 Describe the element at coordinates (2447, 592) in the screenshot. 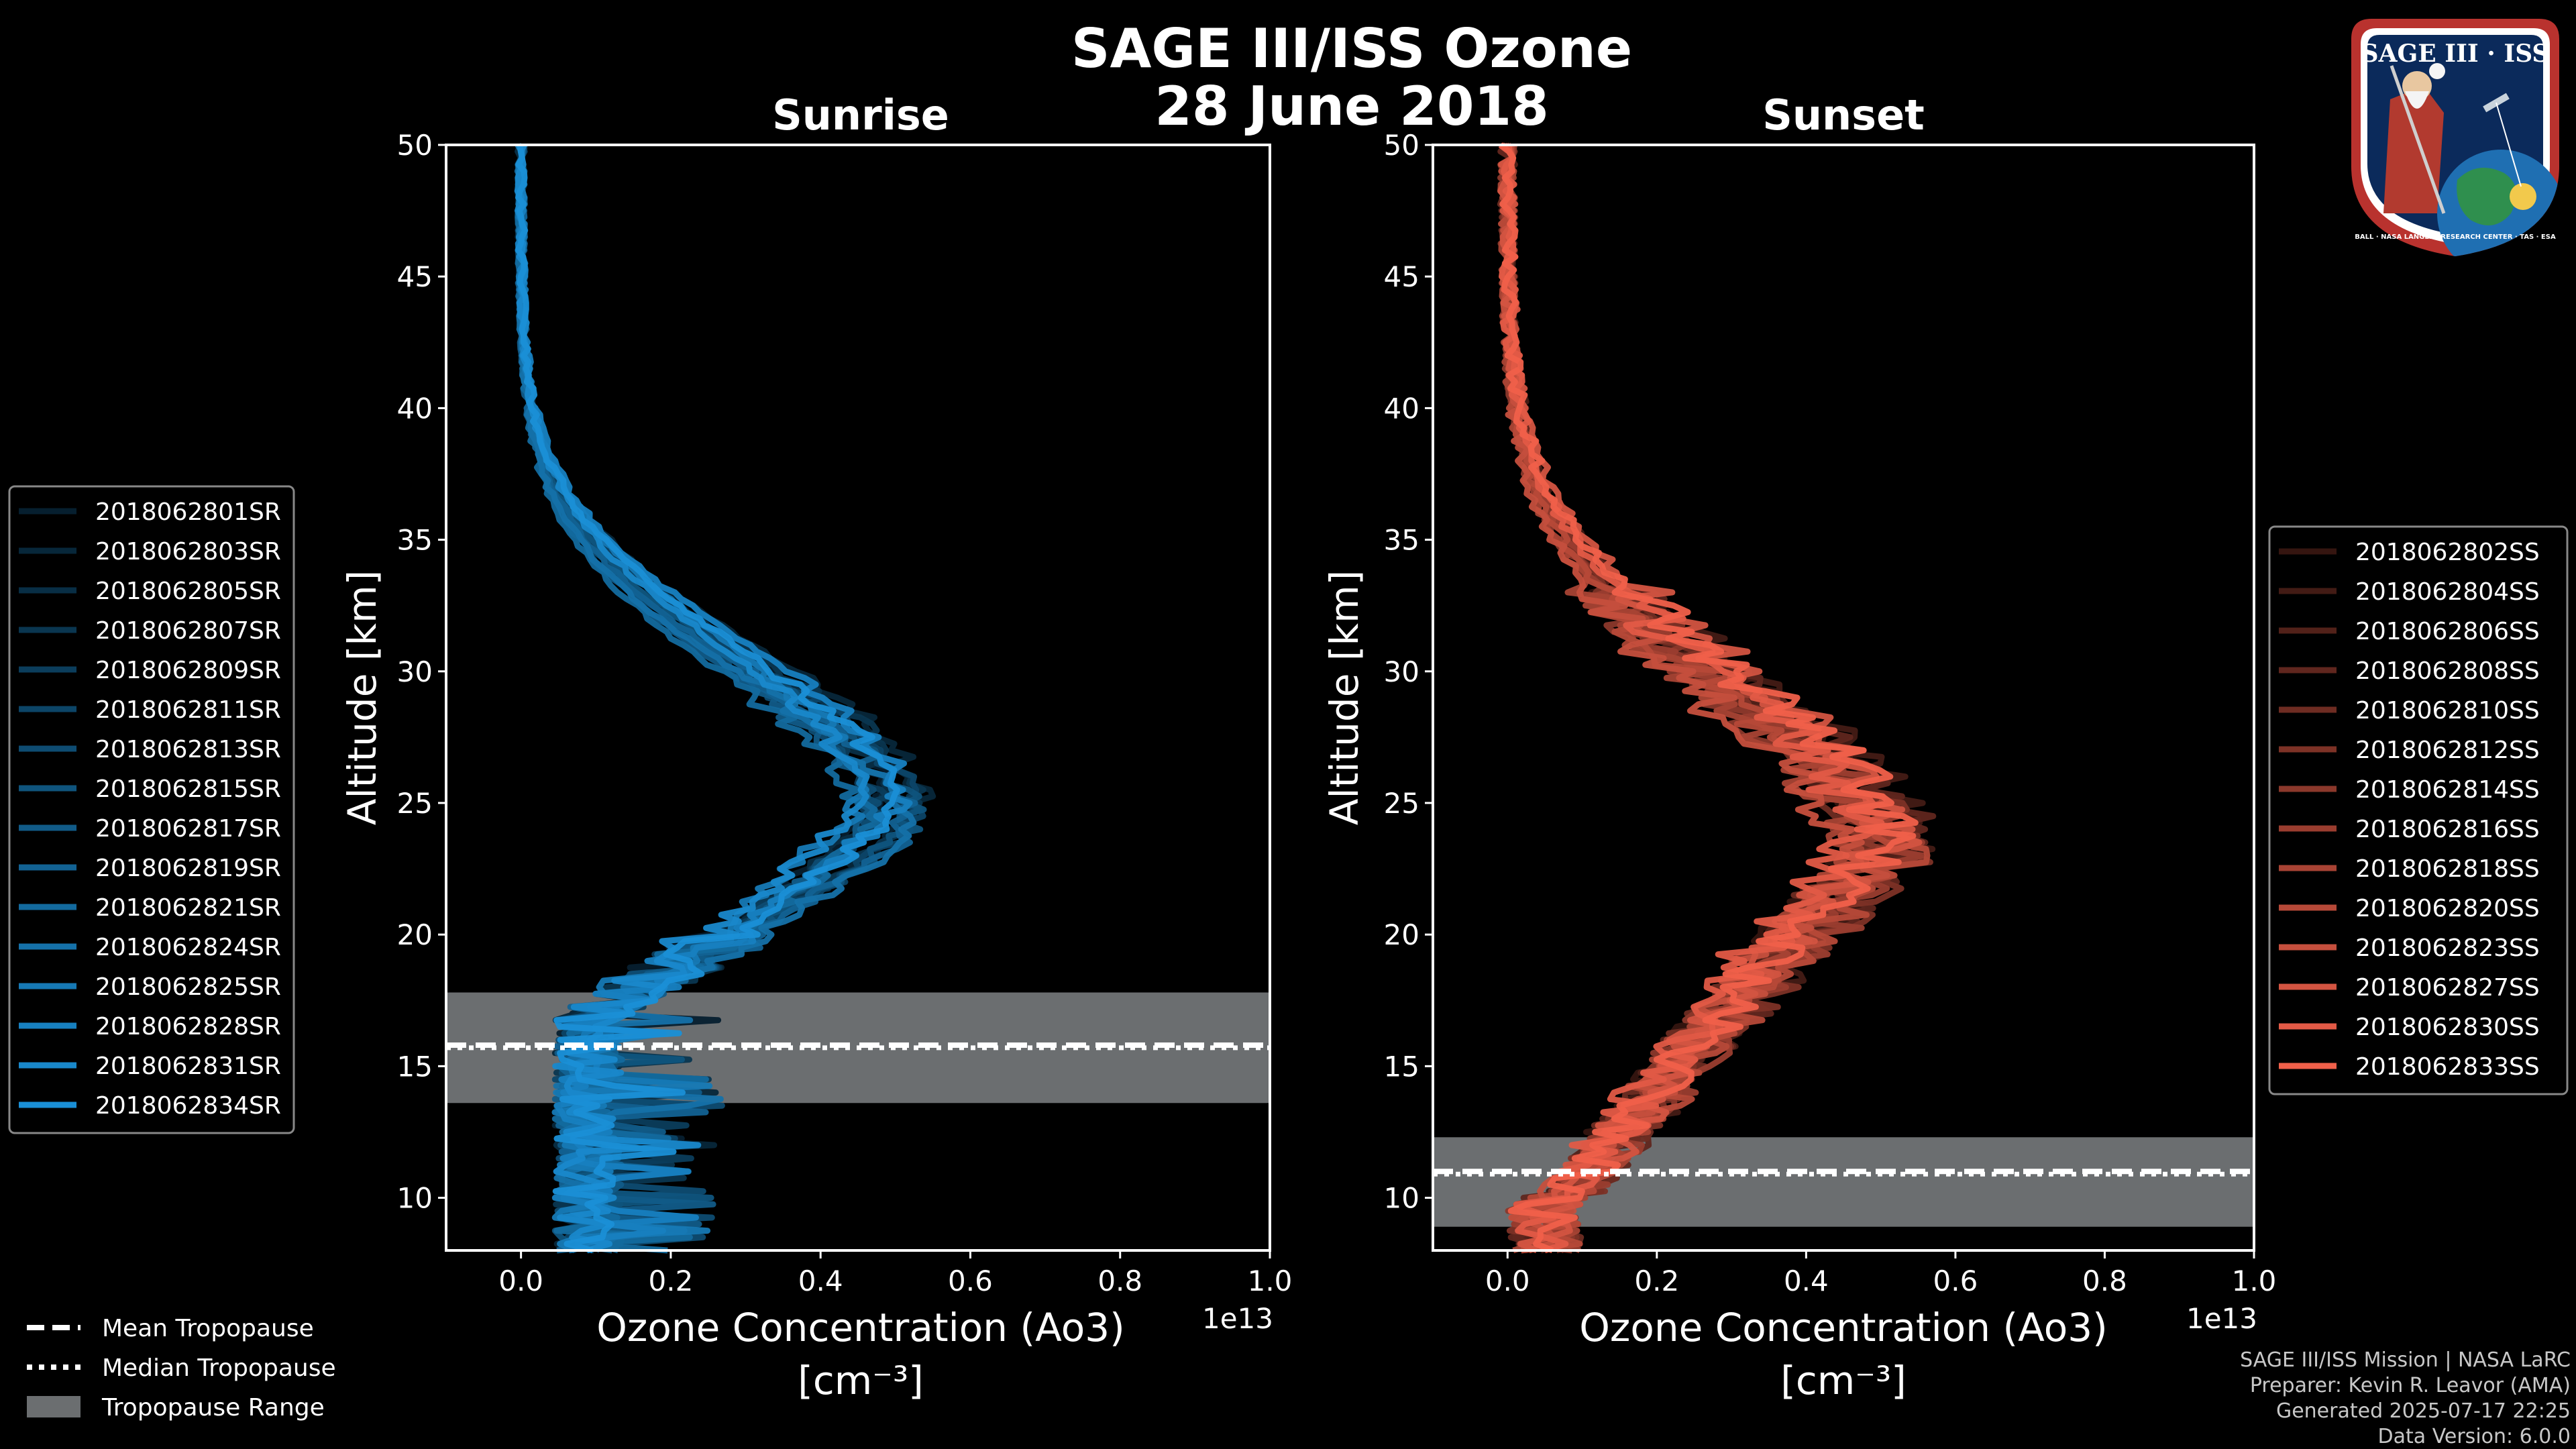

I see `legend-label-2018062804SS: 2018062804SS` at that location.